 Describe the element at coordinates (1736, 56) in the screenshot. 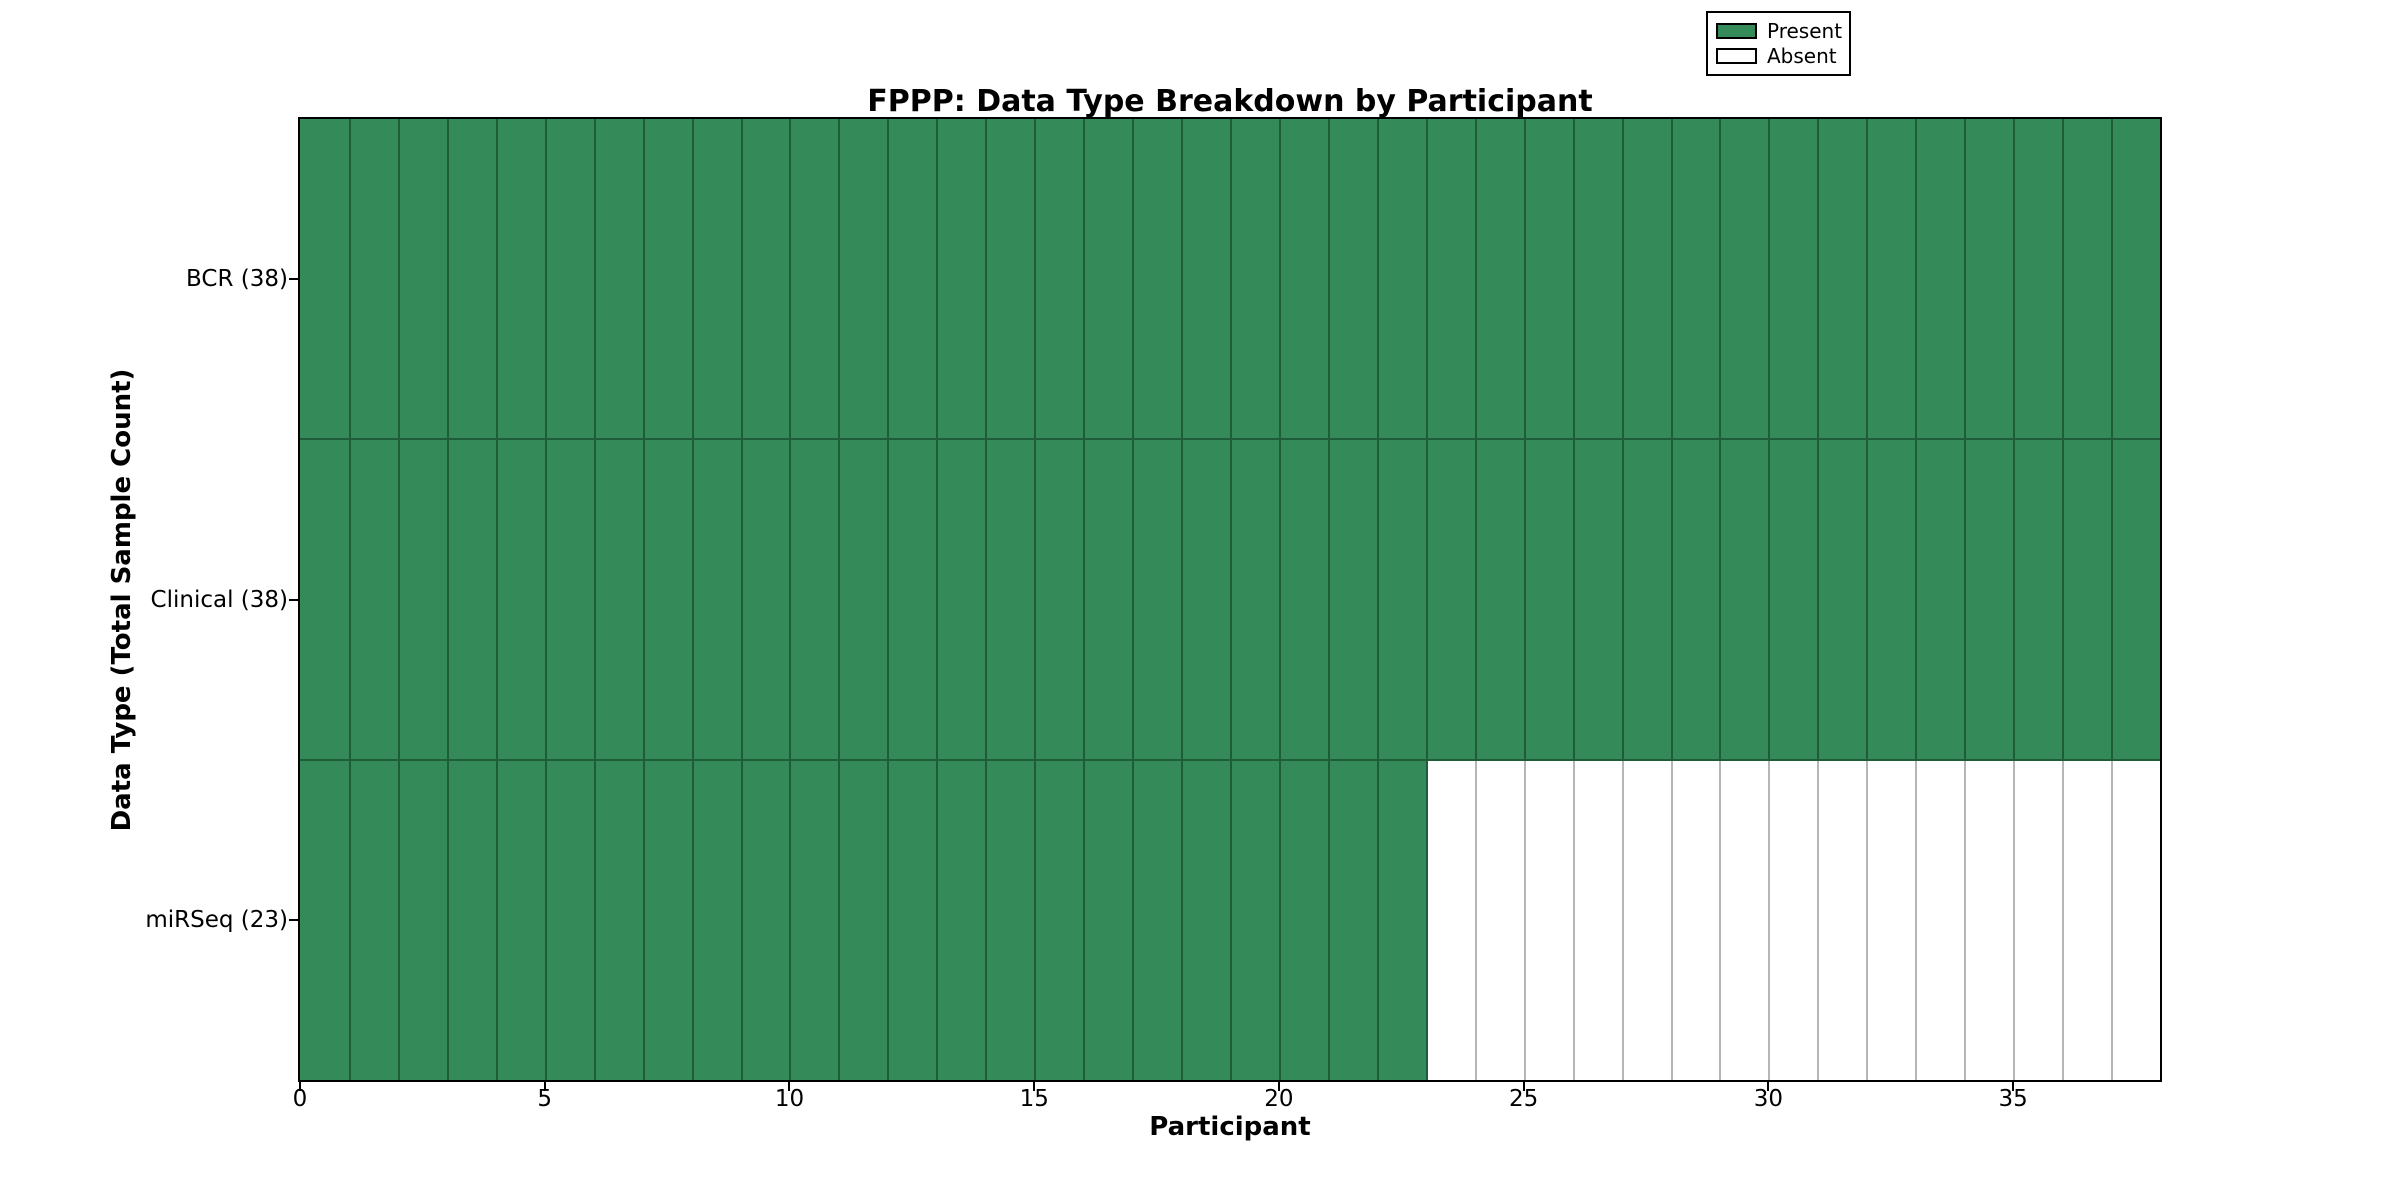

I see `legend-swatch-absent` at that location.